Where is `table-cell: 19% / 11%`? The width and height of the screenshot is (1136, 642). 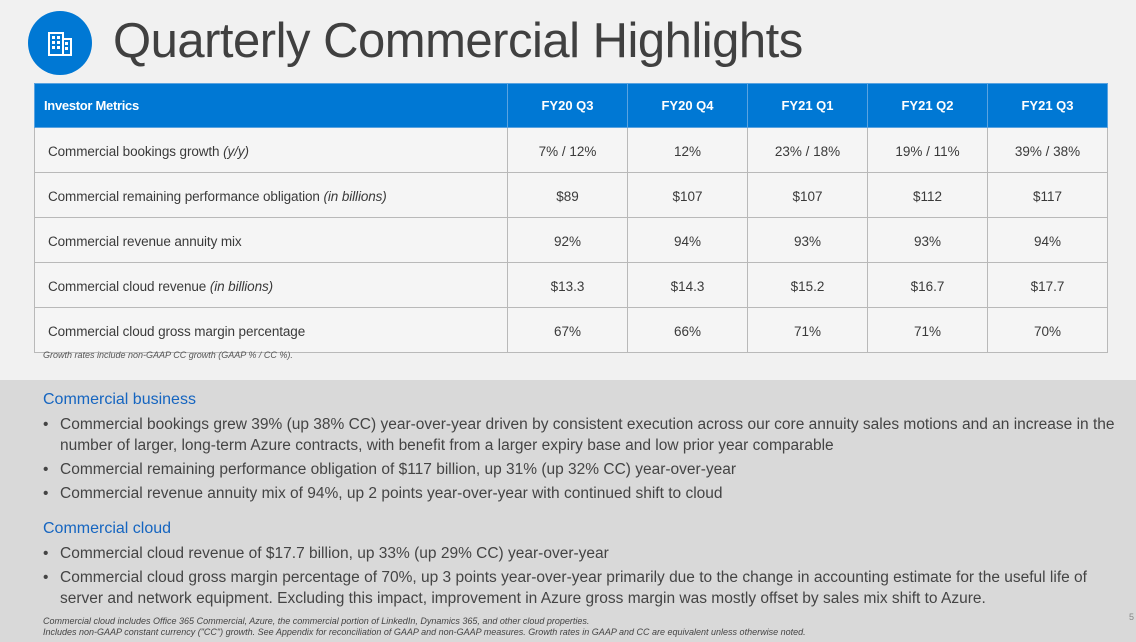 table-cell: 19% / 11% is located at coordinates (927, 150).